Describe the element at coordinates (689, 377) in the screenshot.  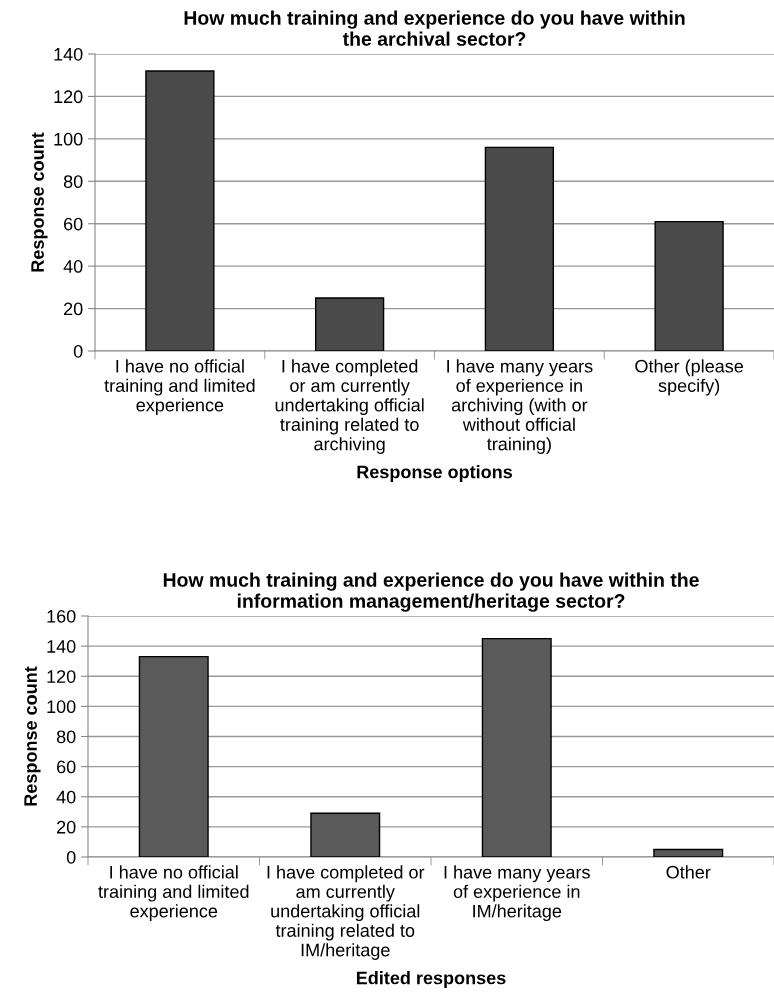
I see `x-tick-label: Other (please specify)` at that location.